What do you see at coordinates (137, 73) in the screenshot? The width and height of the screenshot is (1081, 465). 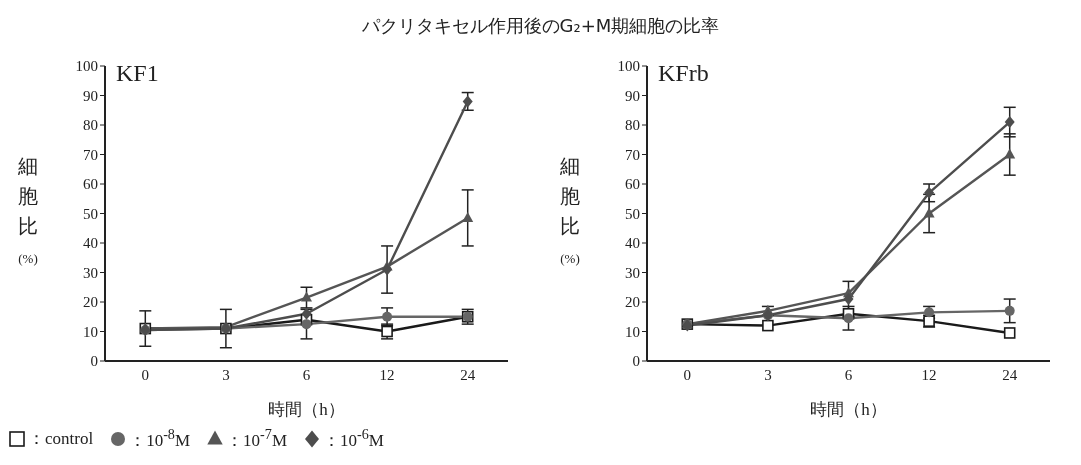 I see `annotation: KF1` at bounding box center [137, 73].